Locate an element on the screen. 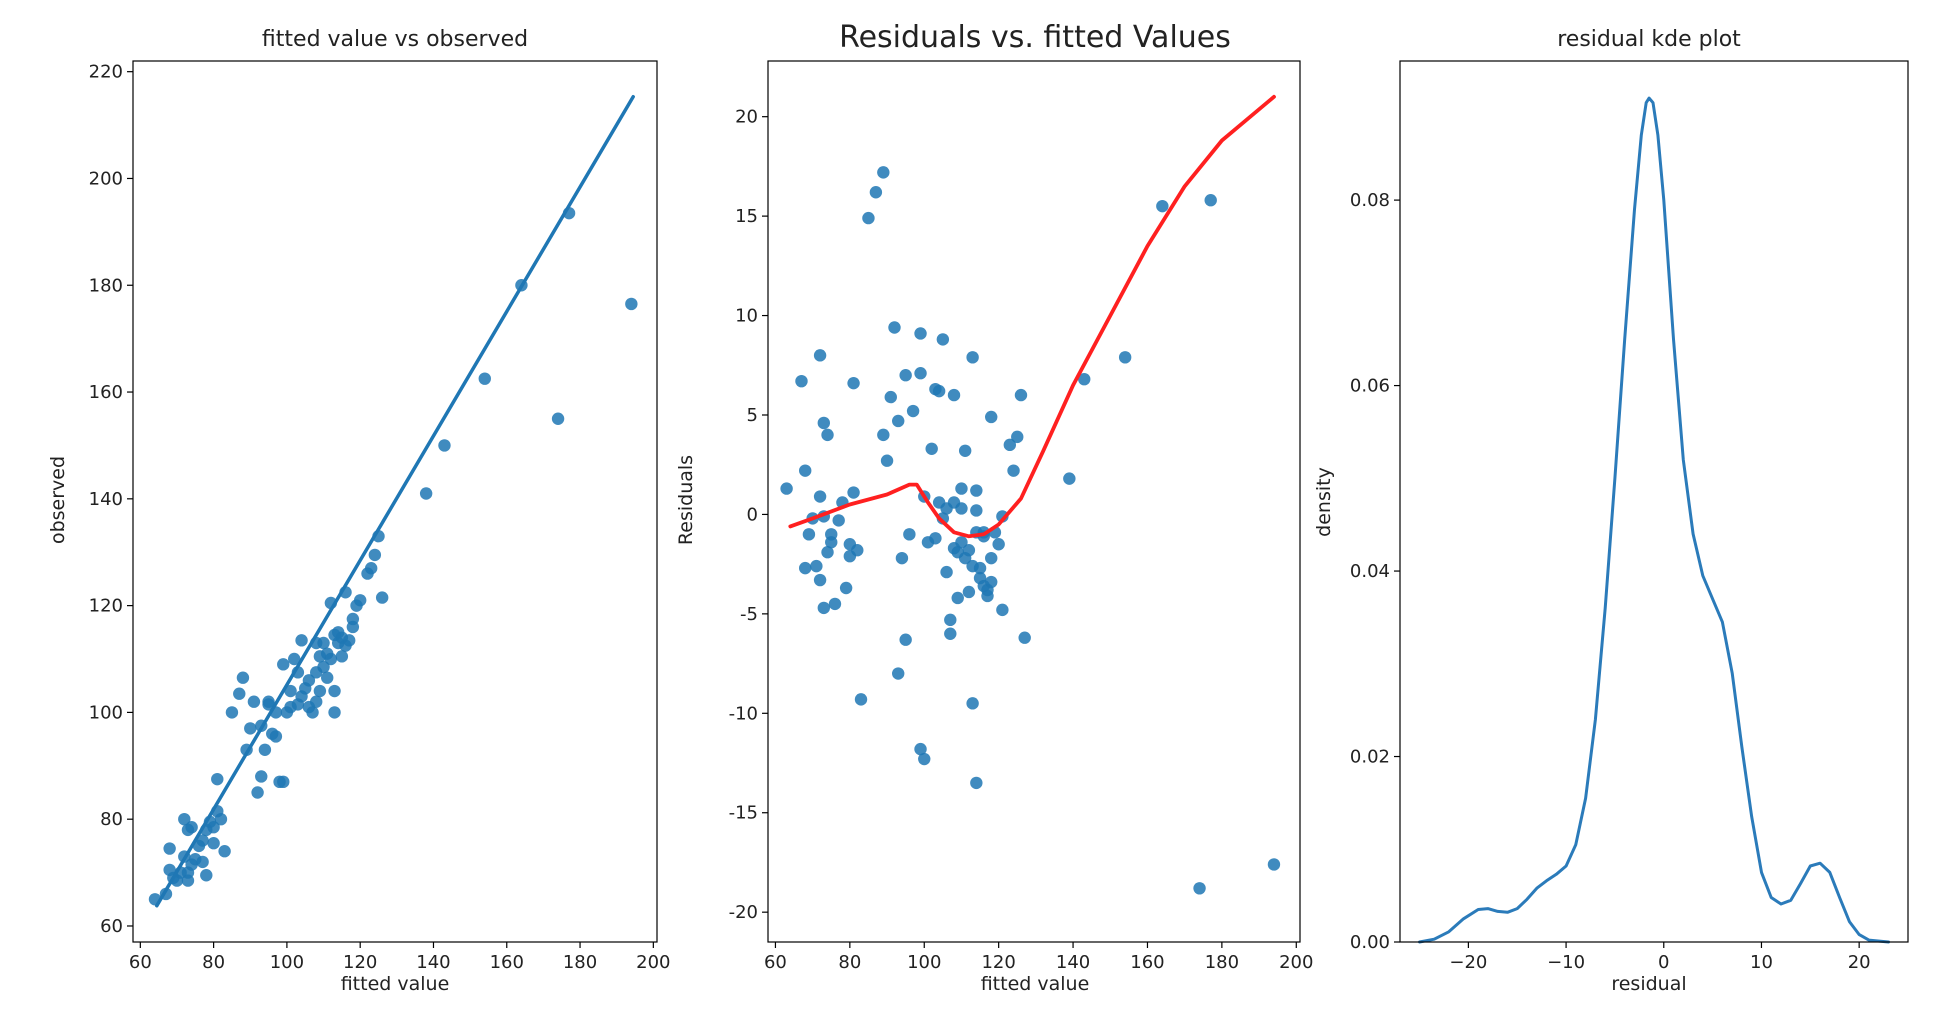  x-tick-label: −20 is located at coordinates (1468, 962).